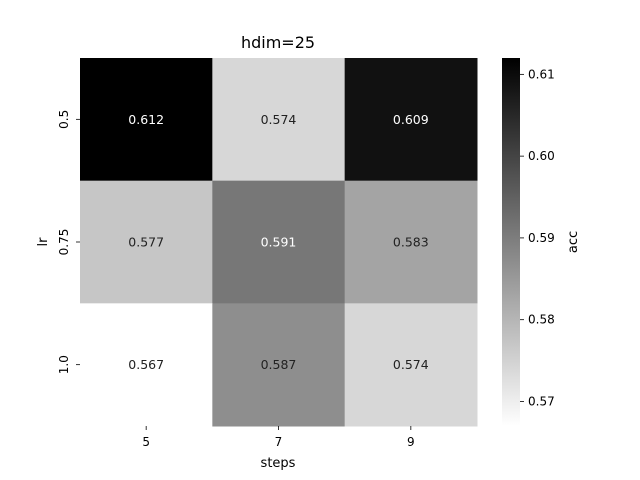 Image resolution: width=640 pixels, height=480 pixels. Describe the element at coordinates (146, 442) in the screenshot. I see `x-tick-label: 5` at that location.